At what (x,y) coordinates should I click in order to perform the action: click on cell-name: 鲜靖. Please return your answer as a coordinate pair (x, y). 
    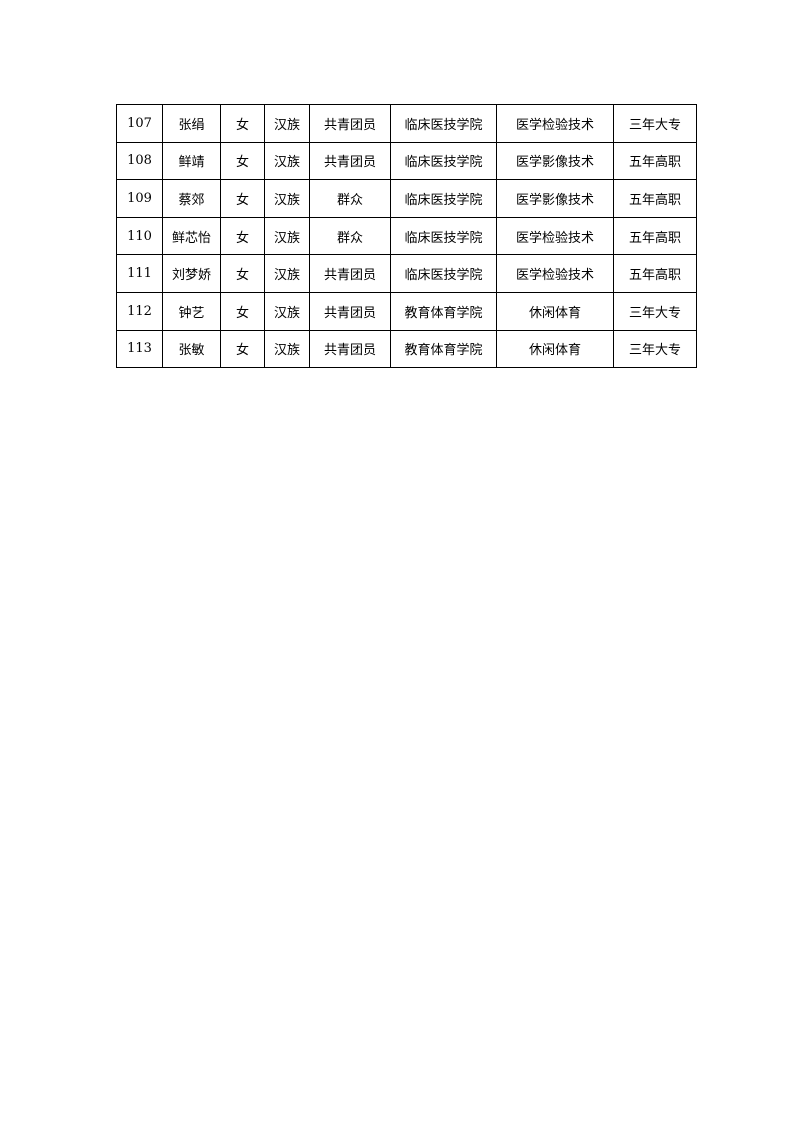
    Looking at the image, I should click on (191, 161).